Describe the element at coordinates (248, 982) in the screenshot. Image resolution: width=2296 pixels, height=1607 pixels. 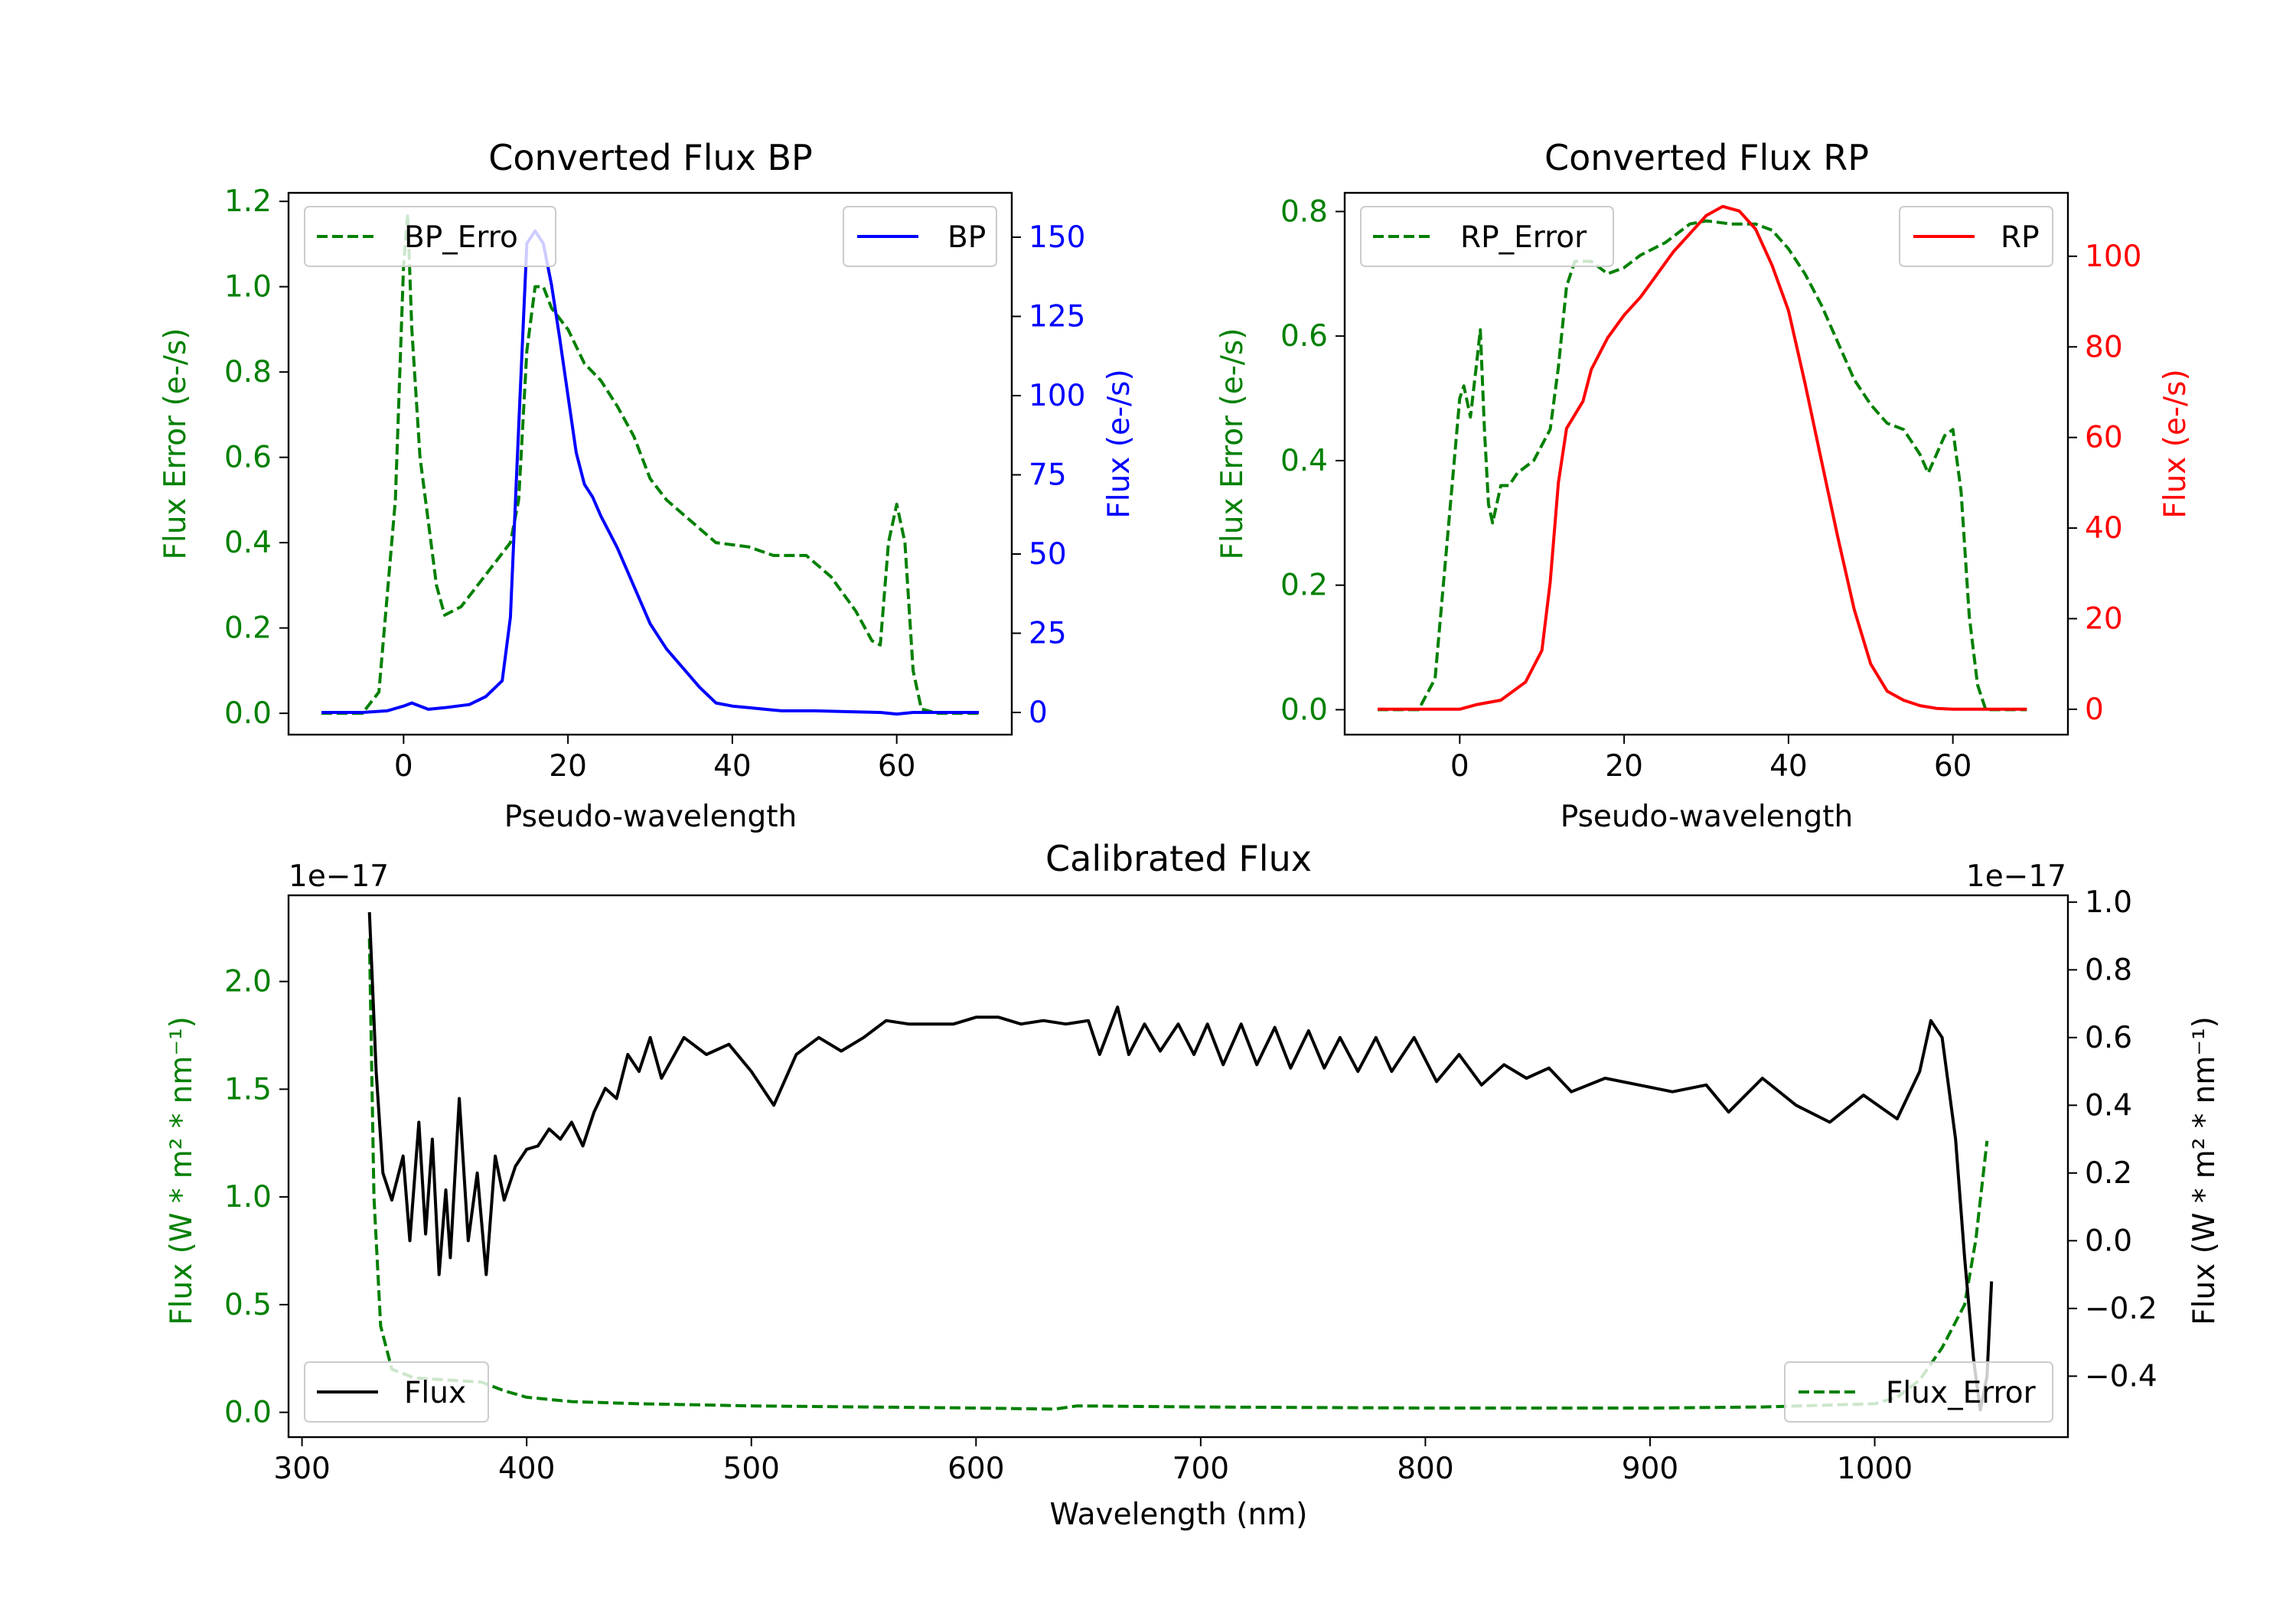
I see `cal-ytick-left-label: 2.0` at that location.